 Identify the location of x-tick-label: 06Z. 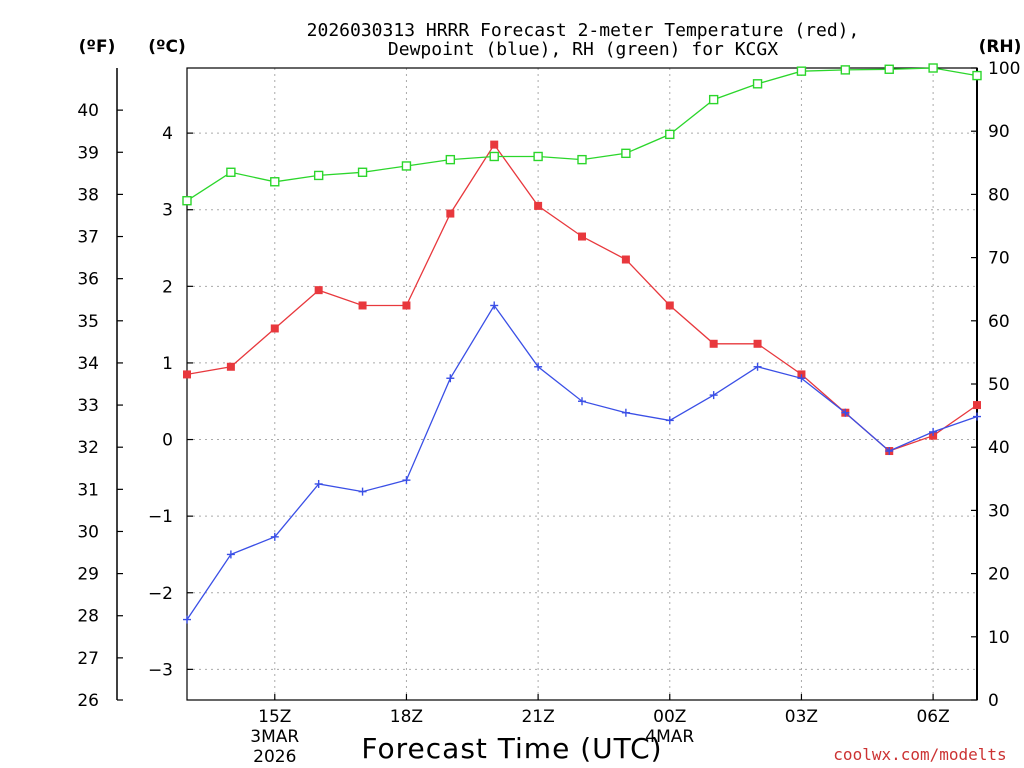
(932, 717).